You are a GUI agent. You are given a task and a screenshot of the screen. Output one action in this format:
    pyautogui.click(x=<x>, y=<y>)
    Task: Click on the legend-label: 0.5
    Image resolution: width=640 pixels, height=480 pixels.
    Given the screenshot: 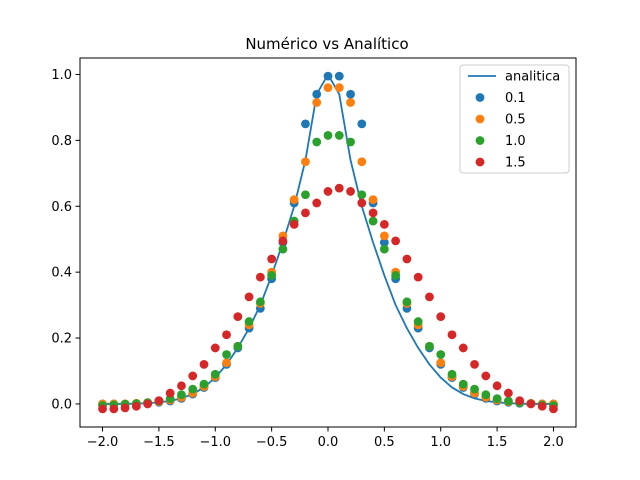 What is the action you would take?
    pyautogui.click(x=515, y=120)
    